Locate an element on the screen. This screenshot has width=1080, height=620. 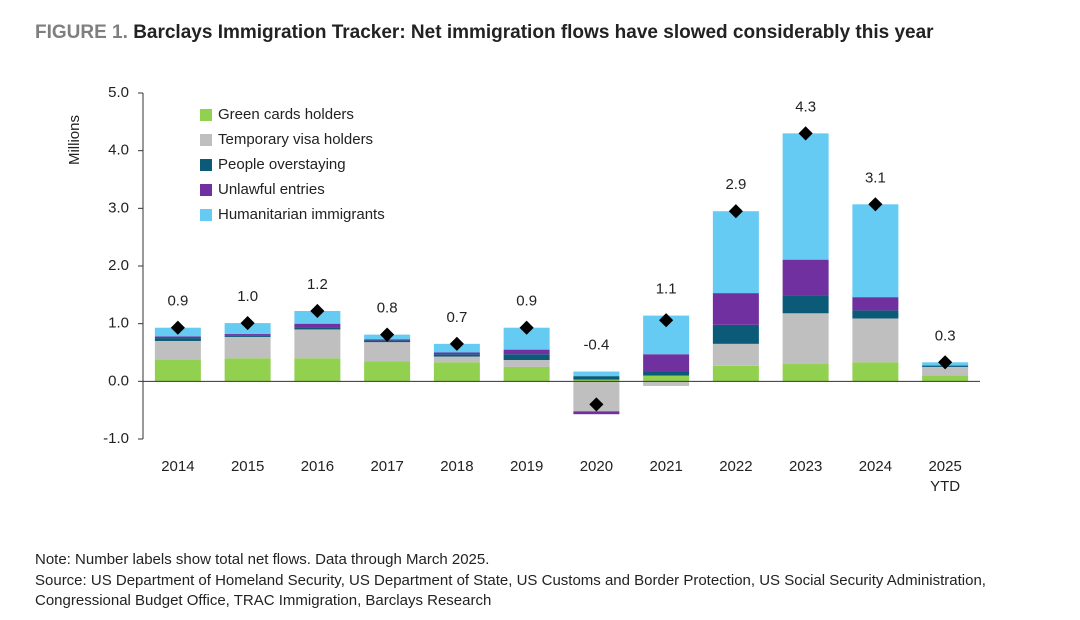
figure-label: FIGURE 1. is located at coordinates (81, 32).